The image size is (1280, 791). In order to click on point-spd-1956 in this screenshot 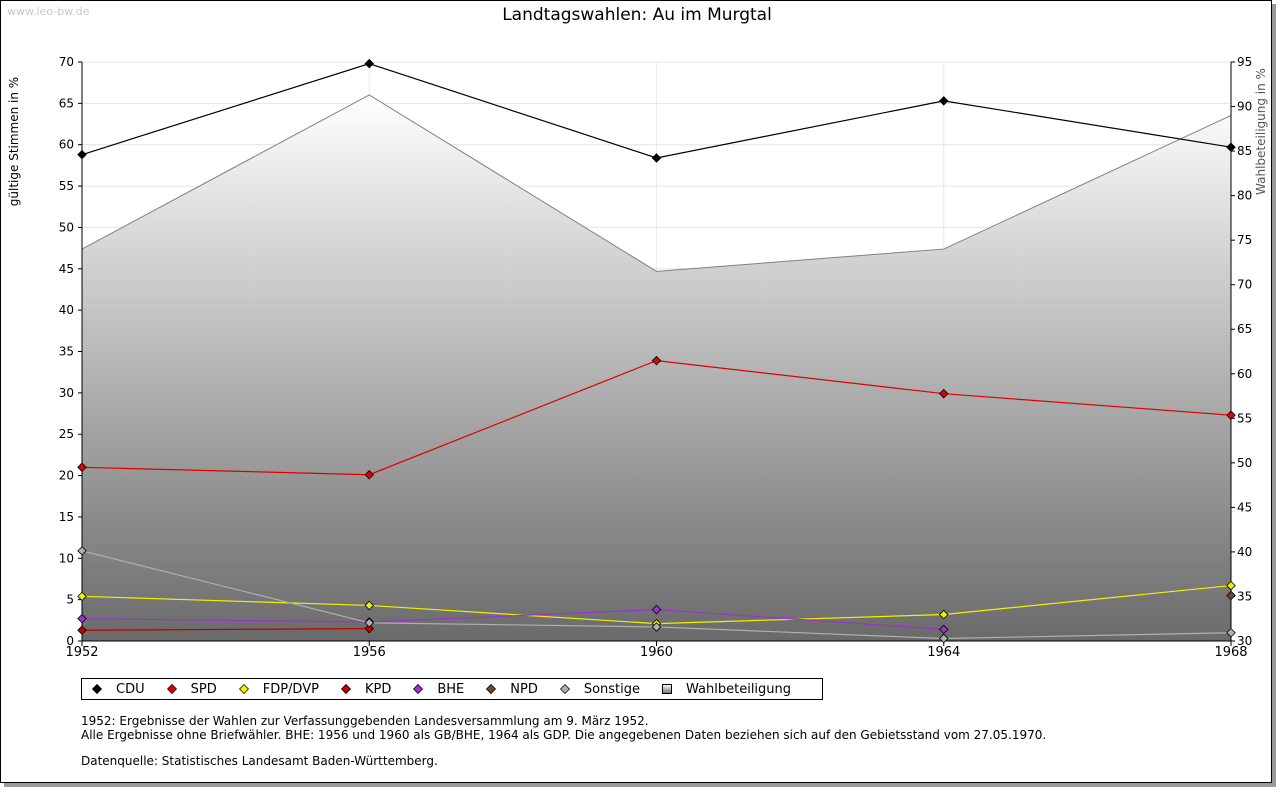, I will do `click(369, 474)`.